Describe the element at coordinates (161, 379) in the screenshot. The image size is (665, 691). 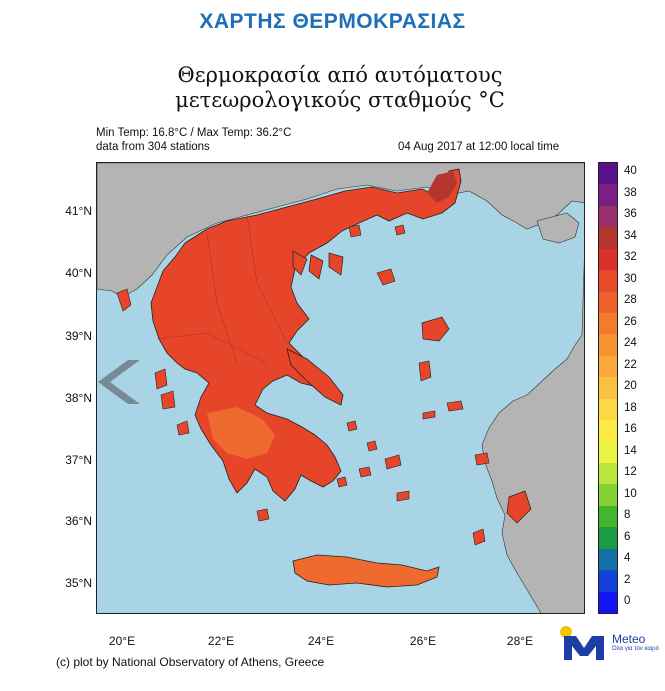
I see `land-lefkada` at that location.